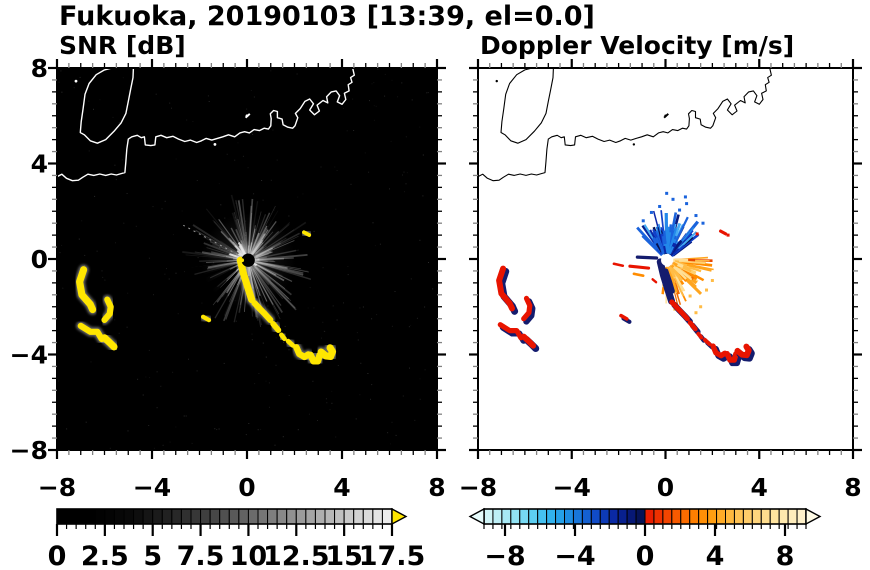 Image resolution: width=870 pixels, height=570 pixels. What do you see at coordinates (201, 555) in the screenshot?
I see `snr-colorbar-label: 7.5` at bounding box center [201, 555].